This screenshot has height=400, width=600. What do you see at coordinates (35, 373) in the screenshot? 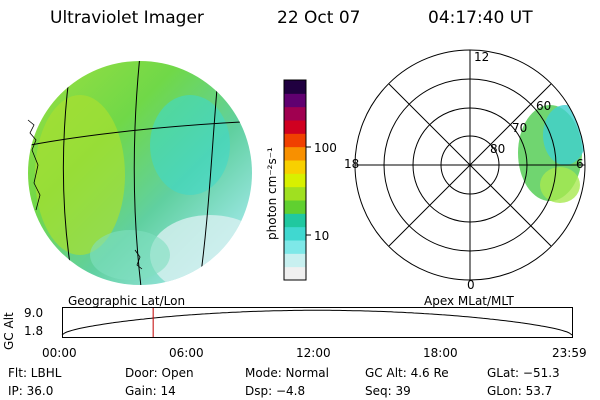
I see `status-filter: Flt: LBHL` at bounding box center [35, 373].